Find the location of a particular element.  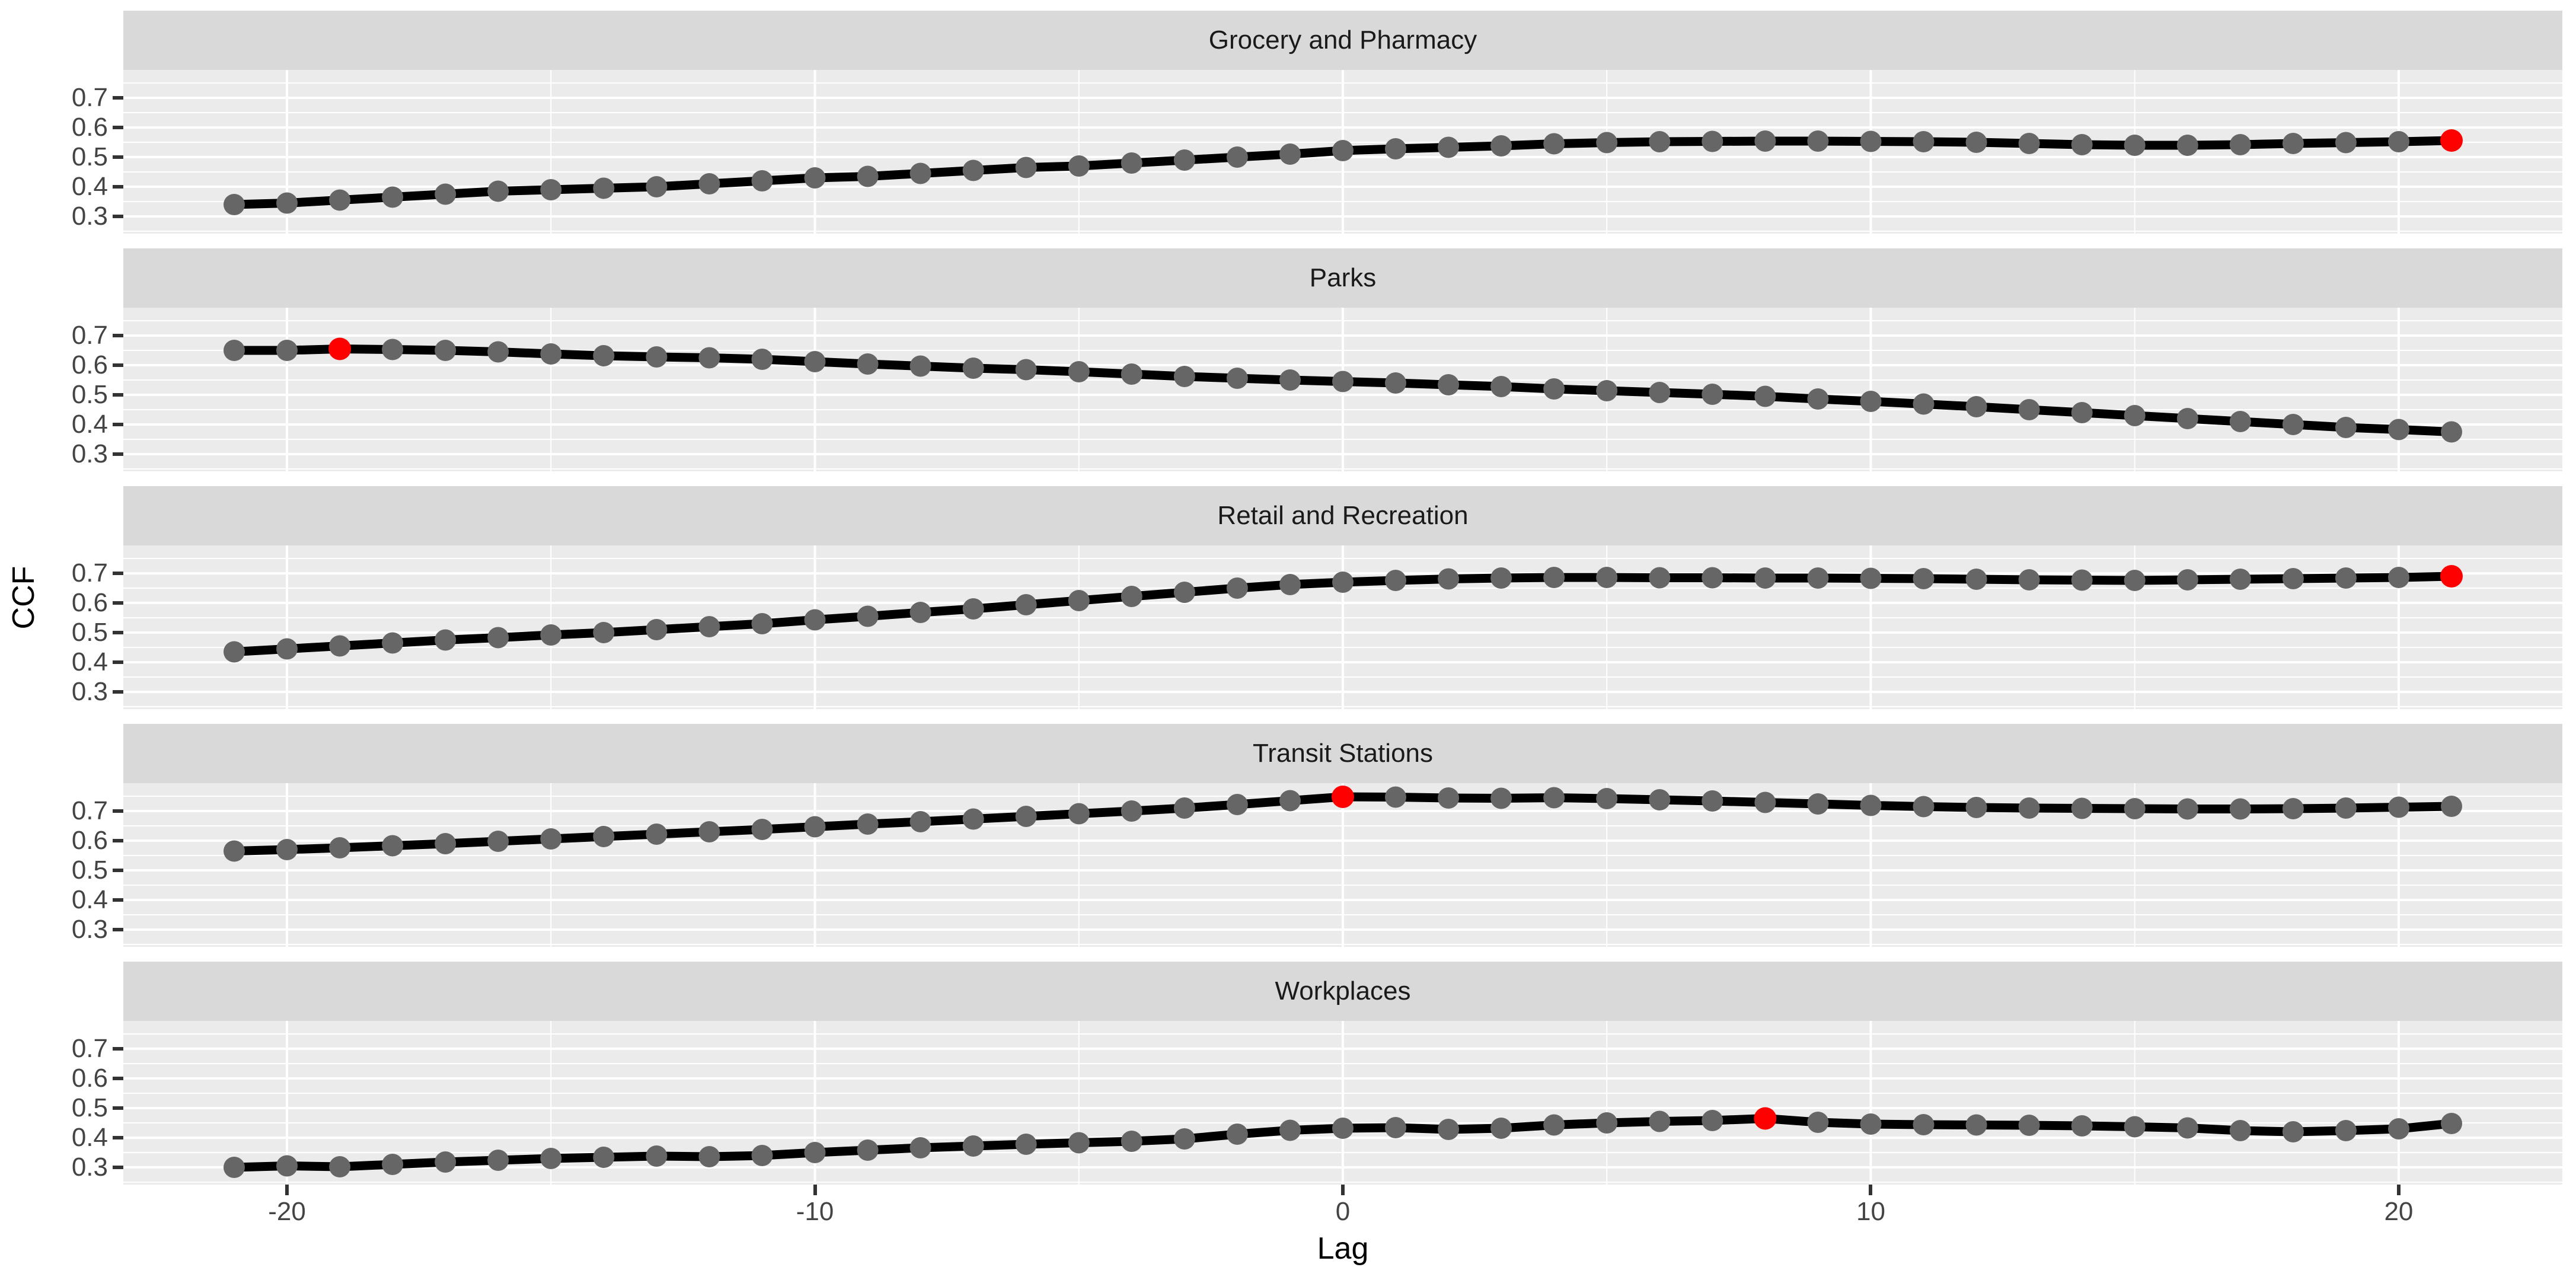

facet-strip: Workplaces is located at coordinates (1342, 991).